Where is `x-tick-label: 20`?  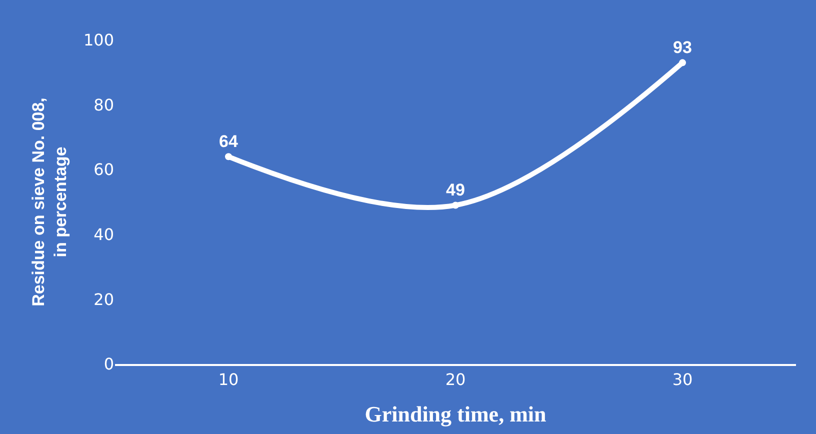 x-tick-label: 20 is located at coordinates (455, 380).